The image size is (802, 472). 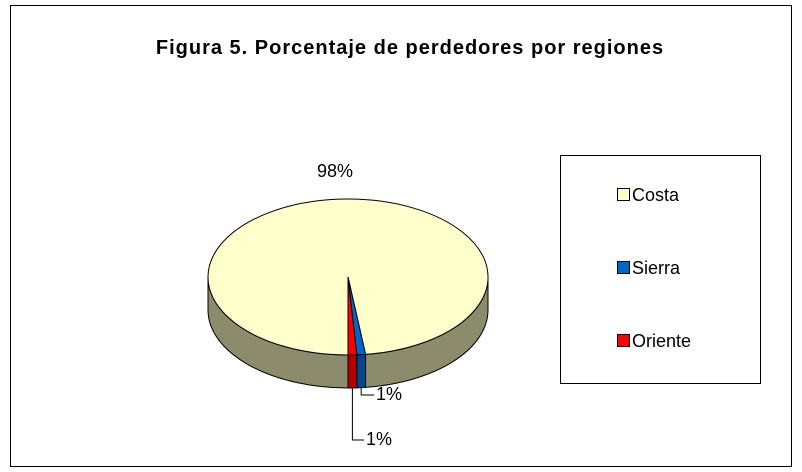 What do you see at coordinates (352, 316) in the screenshot?
I see `slice` at bounding box center [352, 316].